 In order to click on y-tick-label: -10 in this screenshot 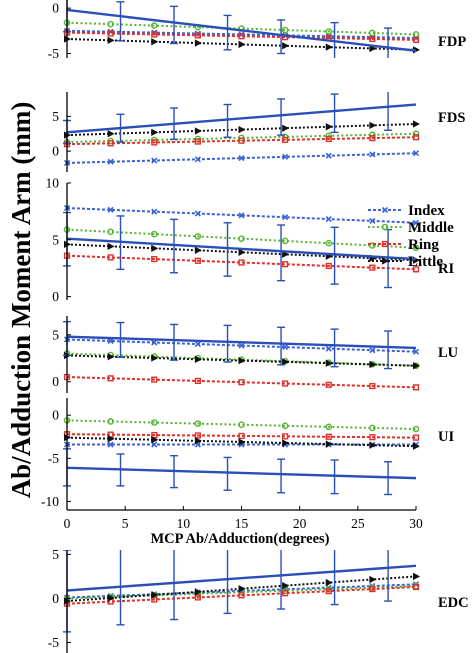, I will do `click(50, 501)`.